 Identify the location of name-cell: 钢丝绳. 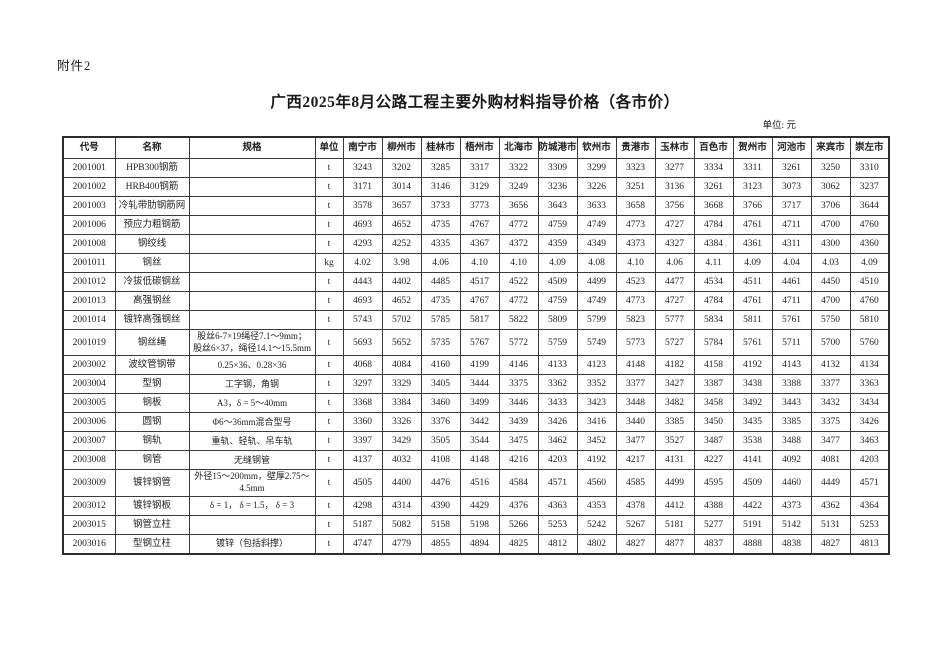
(152, 342).